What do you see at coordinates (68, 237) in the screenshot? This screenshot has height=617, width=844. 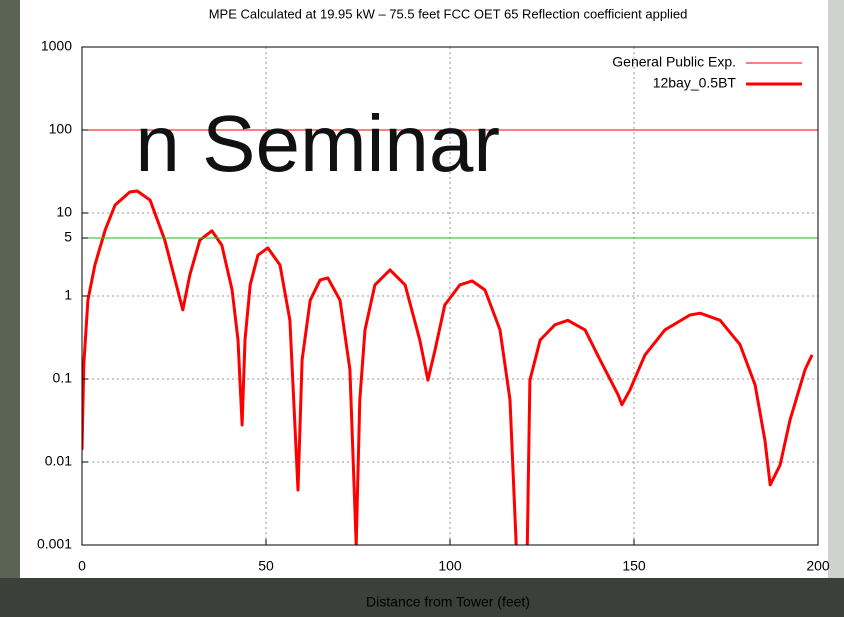 I see `y-tick-label: 5` at bounding box center [68, 237].